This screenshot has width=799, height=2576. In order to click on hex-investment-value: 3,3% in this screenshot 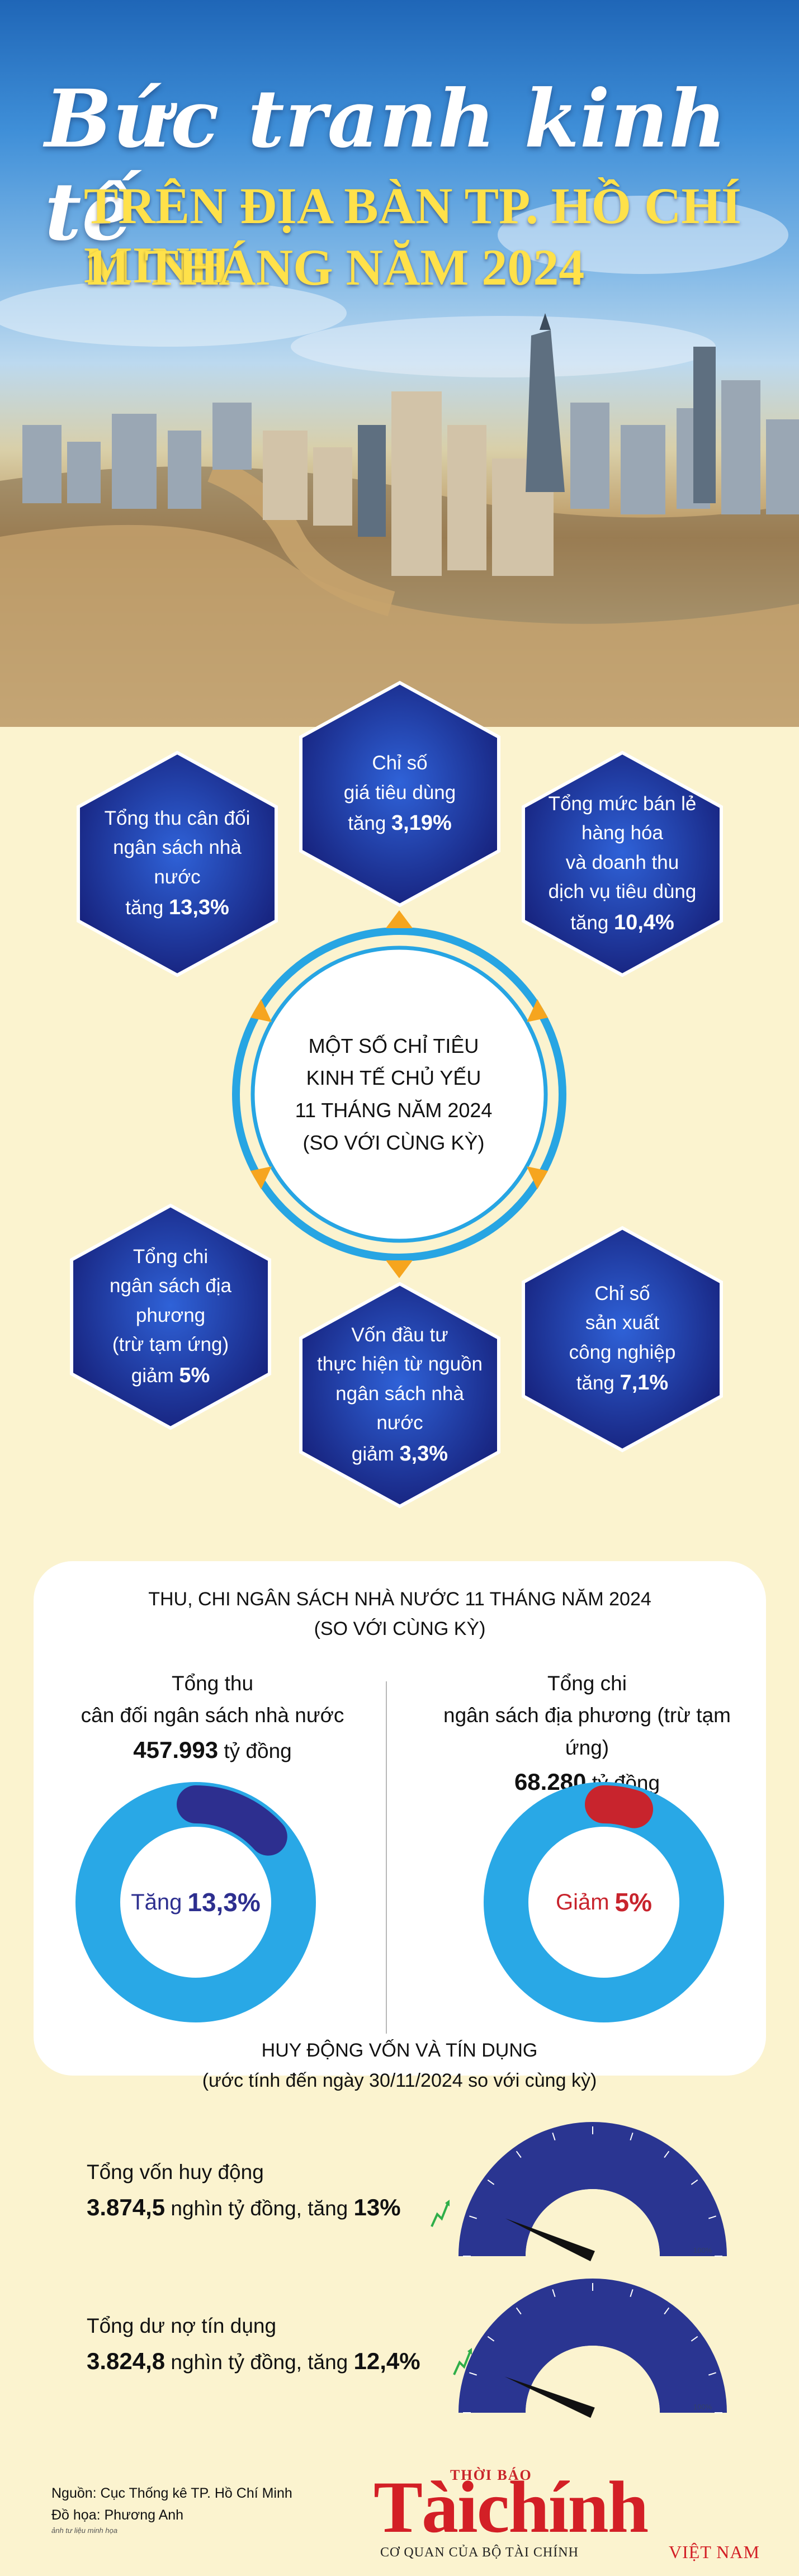, I will do `click(423, 1453)`.